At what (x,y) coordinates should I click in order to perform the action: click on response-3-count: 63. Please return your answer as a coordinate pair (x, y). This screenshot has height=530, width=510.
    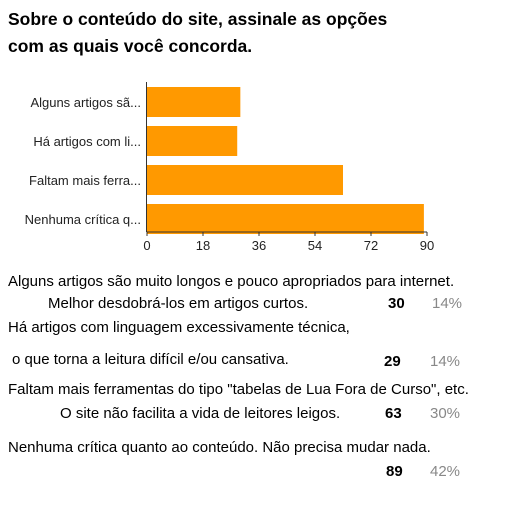
    Looking at the image, I should click on (393, 413).